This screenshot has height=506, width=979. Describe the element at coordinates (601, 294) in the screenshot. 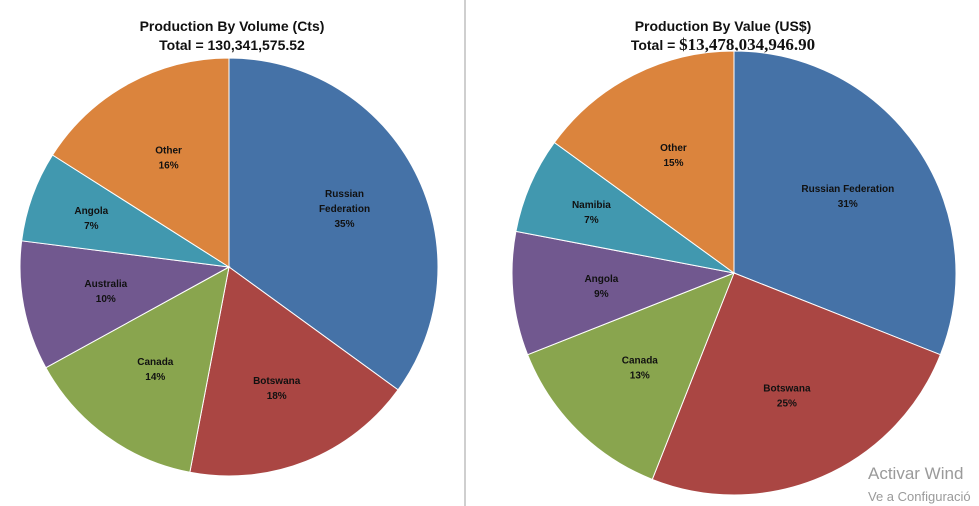

I see `slice-percent-label-angola: 9%` at that location.